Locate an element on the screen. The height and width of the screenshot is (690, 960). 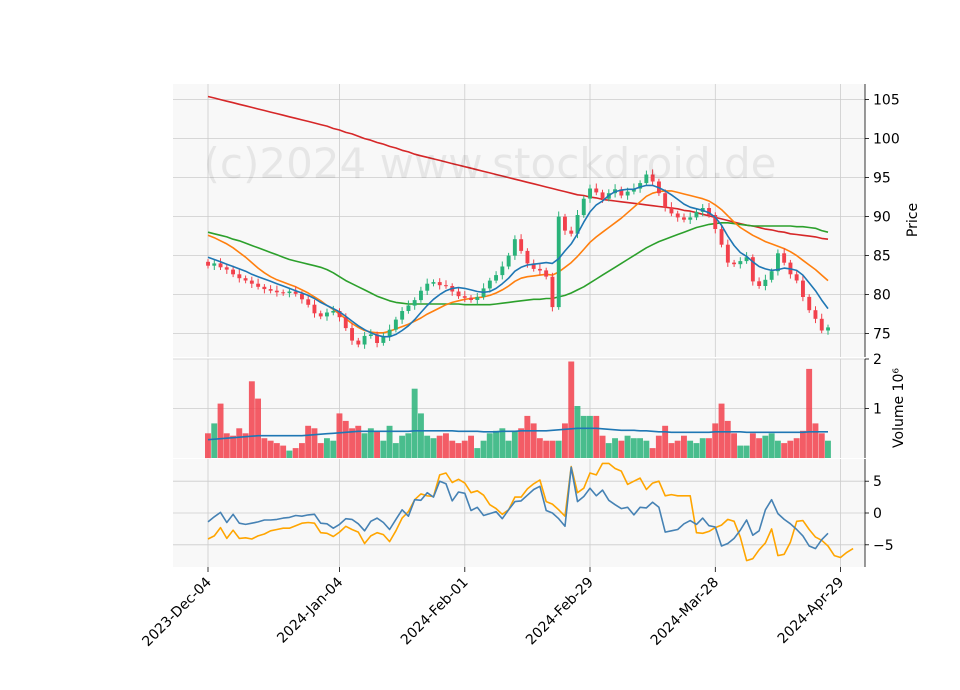
volume-axis-label: Volume 10⁶ is located at coordinates (899, 408).